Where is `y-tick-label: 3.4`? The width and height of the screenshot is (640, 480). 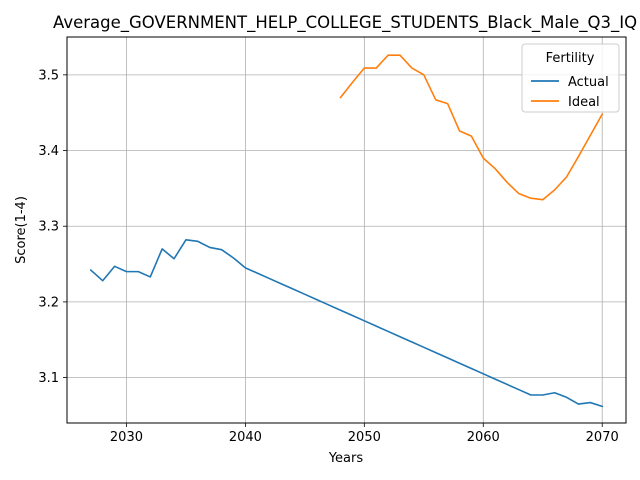
y-tick-label: 3.4 is located at coordinates (48, 151).